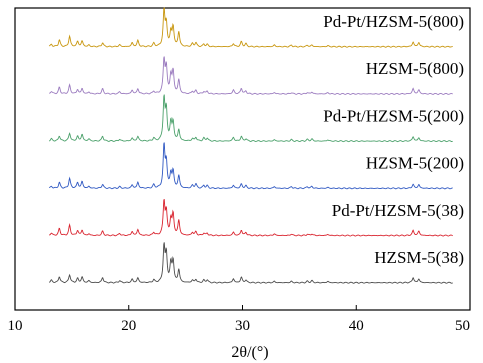 The height and width of the screenshot is (363, 483). What do you see at coordinates (415, 68) in the screenshot?
I see `series-label: HZSM-5(800)` at bounding box center [415, 68].